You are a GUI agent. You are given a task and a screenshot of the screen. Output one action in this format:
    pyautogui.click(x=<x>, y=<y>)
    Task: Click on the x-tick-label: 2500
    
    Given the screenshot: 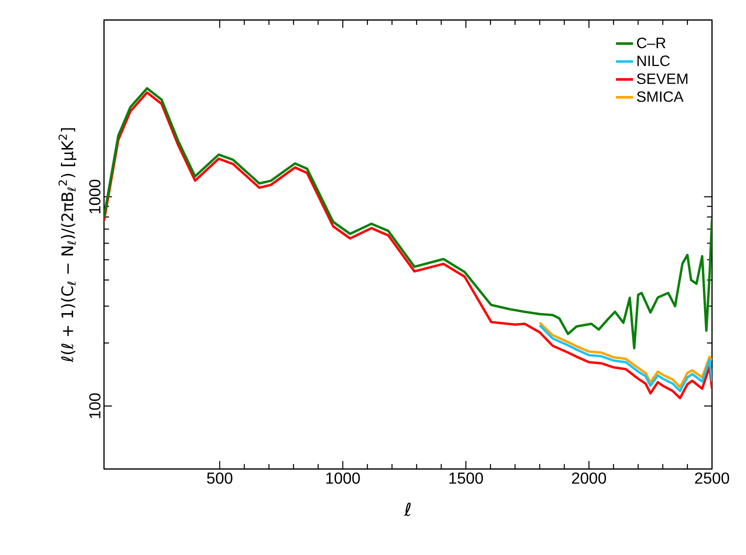 What is the action you would take?
    pyautogui.click(x=712, y=478)
    